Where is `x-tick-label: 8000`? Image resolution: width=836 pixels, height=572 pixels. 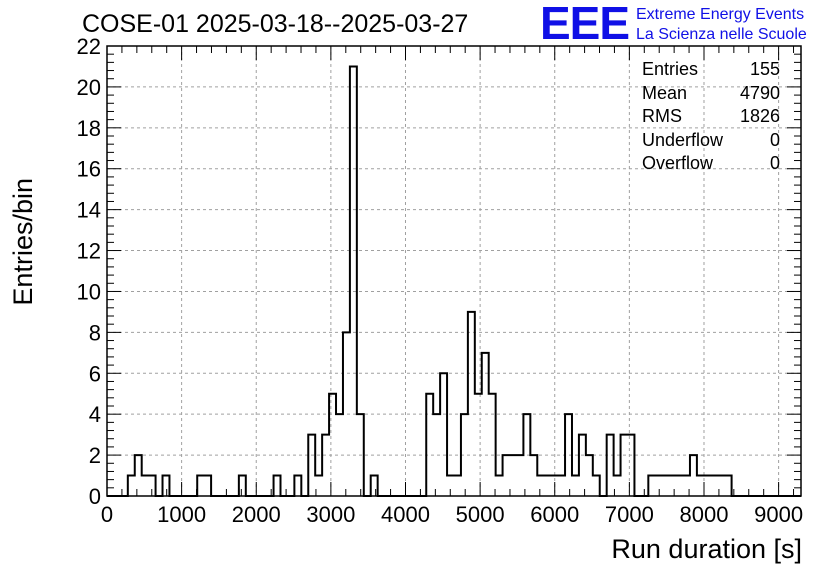
x-tick-label: 8000 is located at coordinates (704, 514).